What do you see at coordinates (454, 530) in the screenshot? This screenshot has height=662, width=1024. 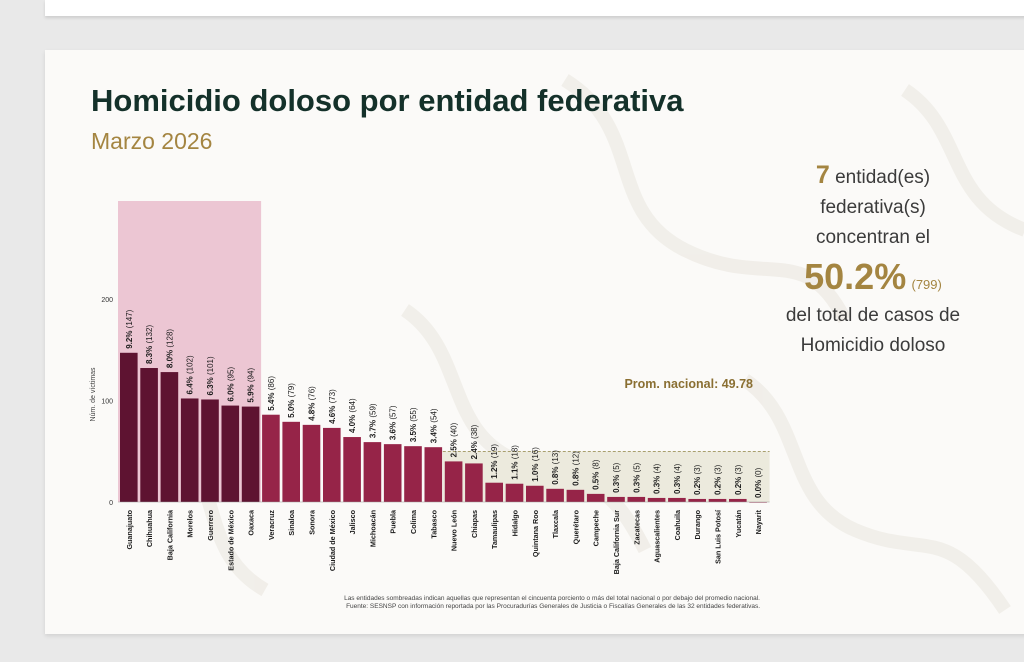 I see `x-tick-label: Nuevo León` at bounding box center [454, 530].